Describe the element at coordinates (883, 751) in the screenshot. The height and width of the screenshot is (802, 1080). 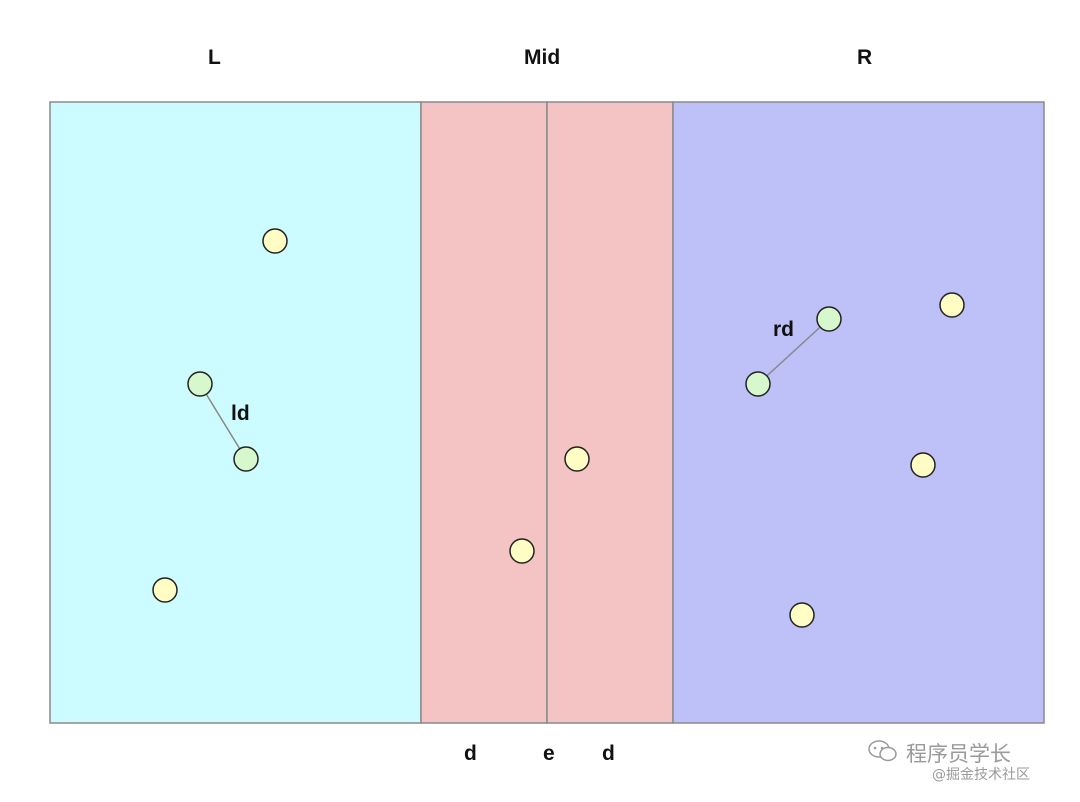
I see `wechat-icon` at that location.